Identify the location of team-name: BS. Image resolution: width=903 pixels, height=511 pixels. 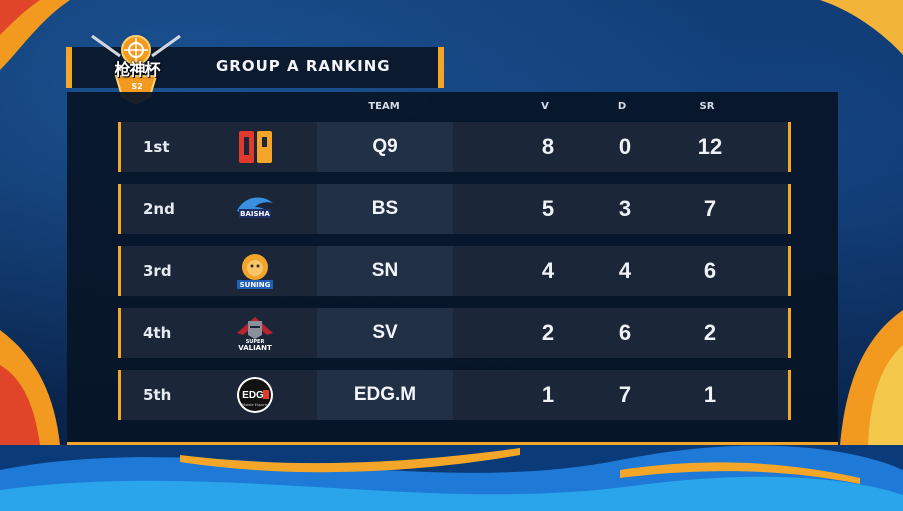
(385, 208).